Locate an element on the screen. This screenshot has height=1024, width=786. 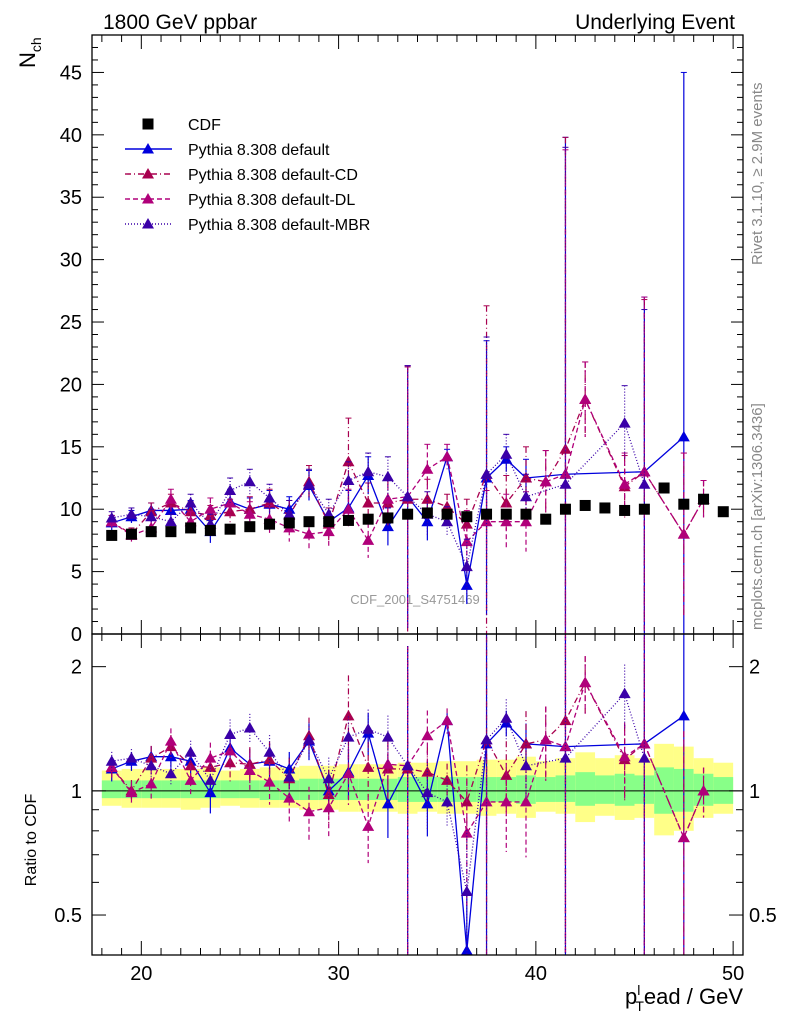
xlabel-rest: ead / GeV is located at coordinates (693, 996).